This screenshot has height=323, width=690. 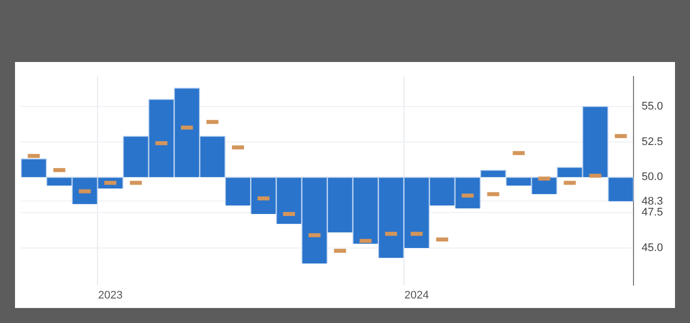 What do you see at coordinates (653, 248) in the screenshot?
I see `y-tick-label: 45.0` at bounding box center [653, 248].